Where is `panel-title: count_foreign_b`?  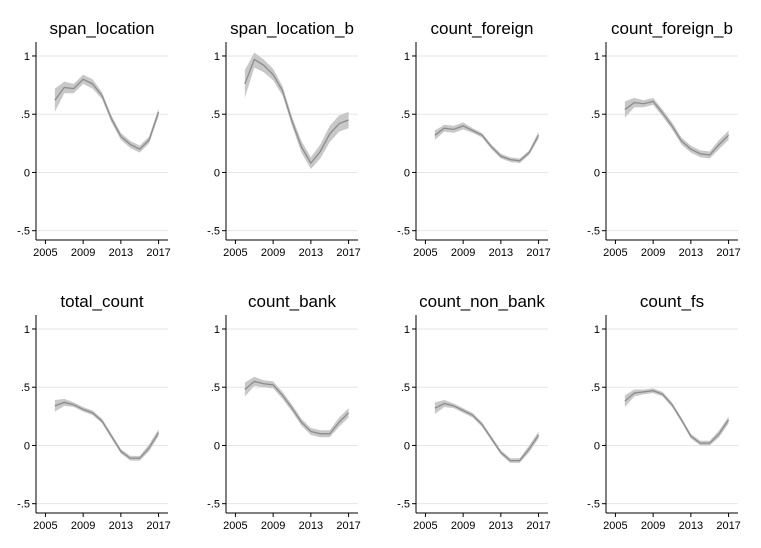
panel-title: count_foreign_b is located at coordinates (672, 28).